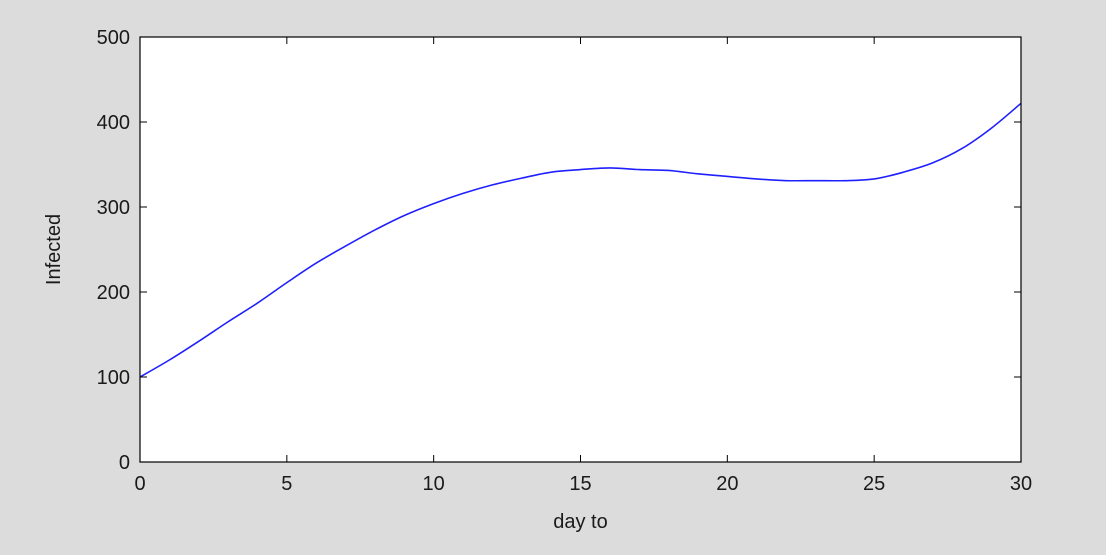  What do you see at coordinates (286, 484) in the screenshot?
I see `x-tick-label: 5` at bounding box center [286, 484].